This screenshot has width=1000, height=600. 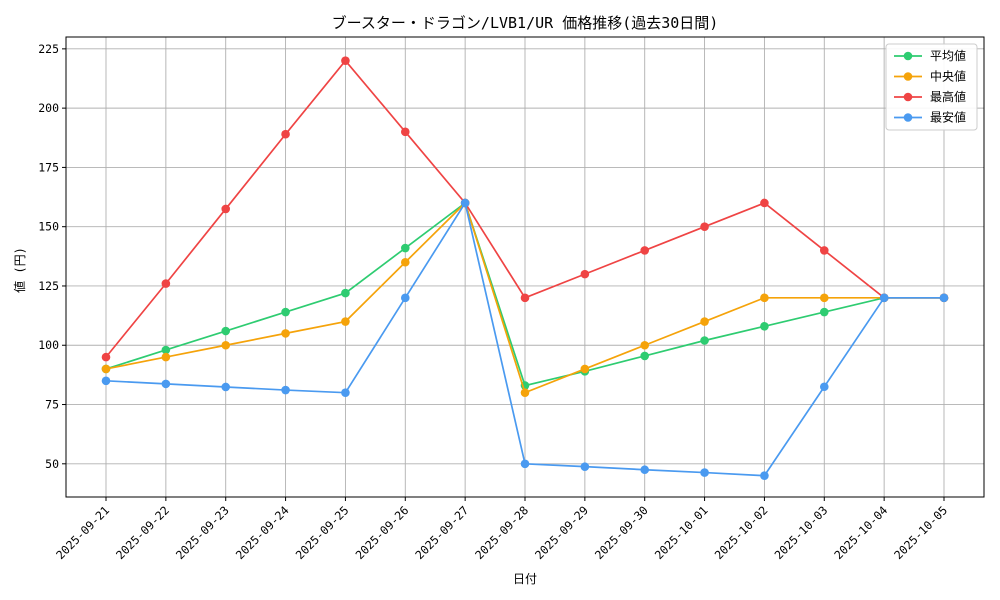 I want to click on y-axis-label: 値 (円), so click(x=19, y=270).